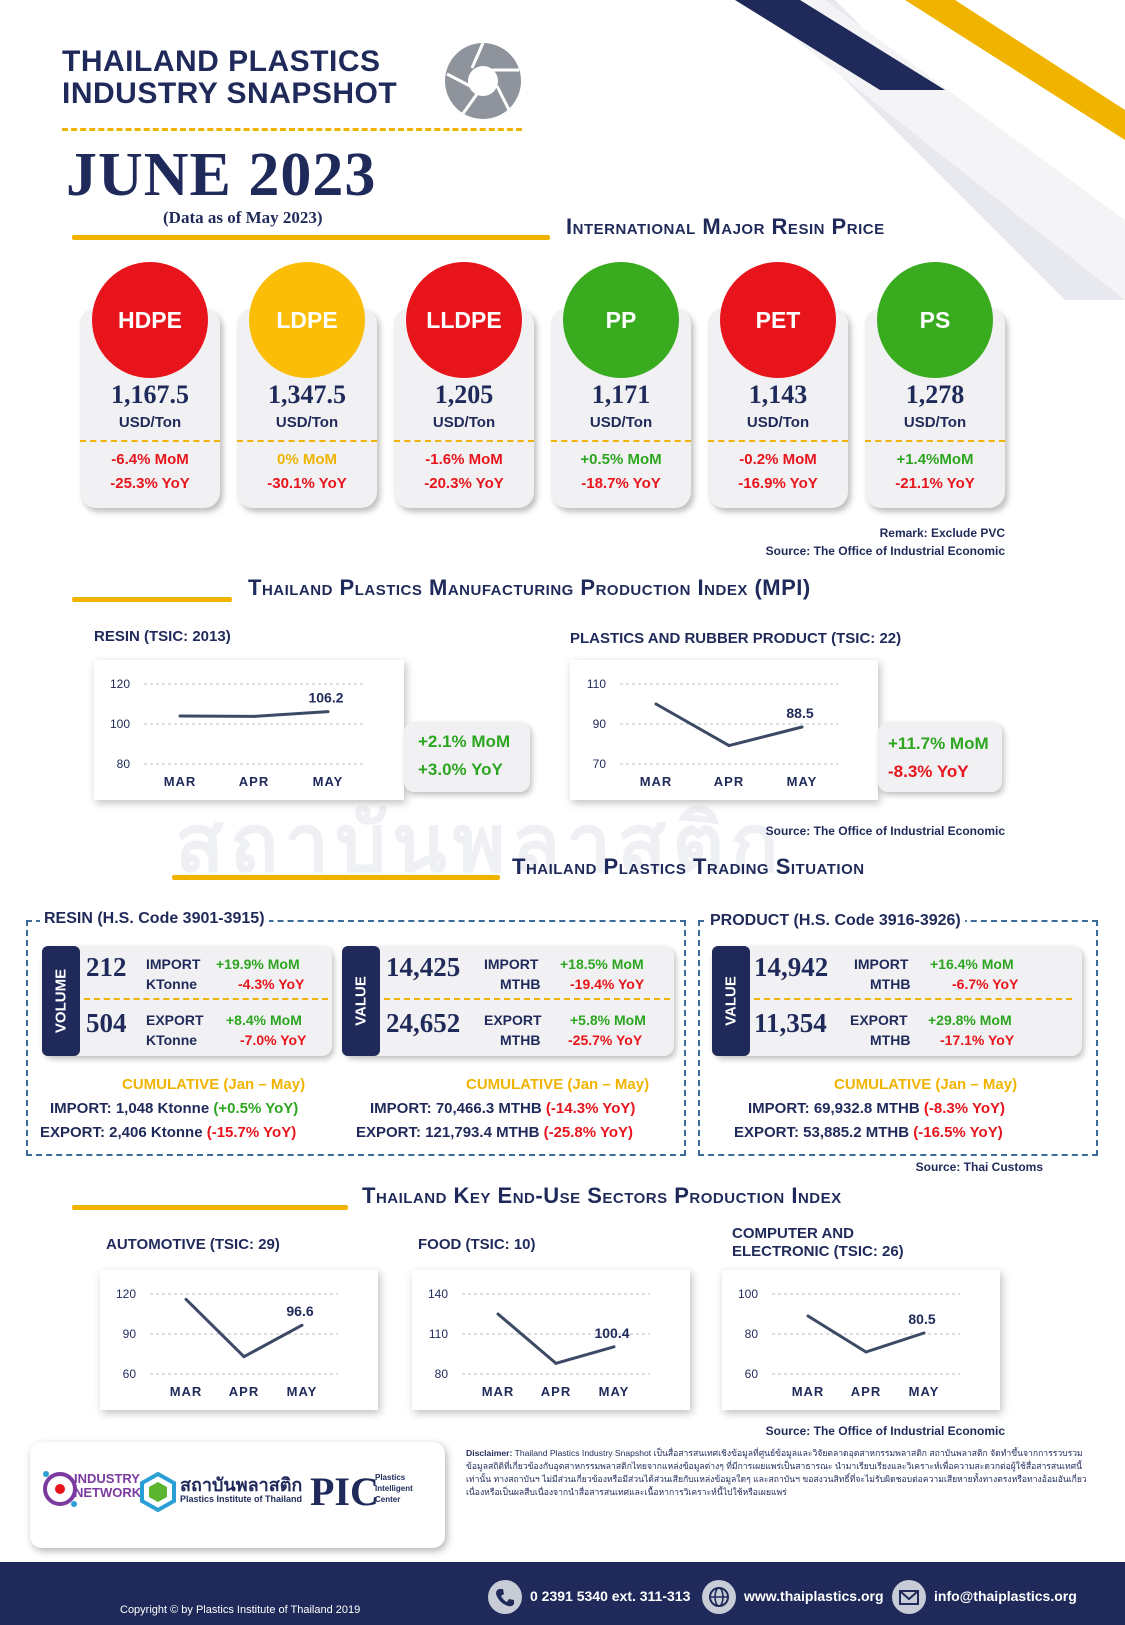  What do you see at coordinates (394, 1488) in the screenshot?
I see `pic-logo-text: Plastics Intelligent Center` at bounding box center [394, 1488].